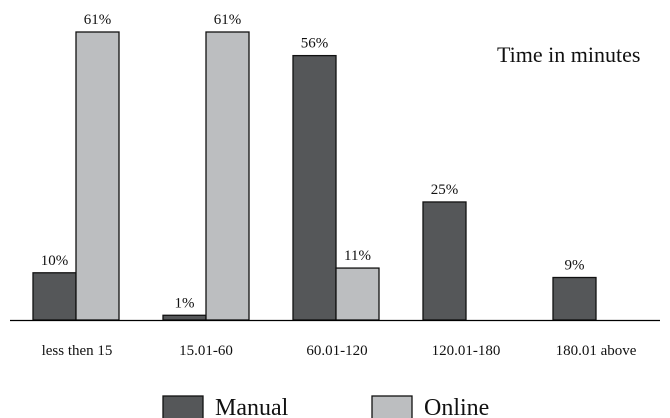 Image resolution: width=670 pixels, height=418 pixels. What do you see at coordinates (325, 406) in the screenshot?
I see `legend: Manual Online` at bounding box center [325, 406].